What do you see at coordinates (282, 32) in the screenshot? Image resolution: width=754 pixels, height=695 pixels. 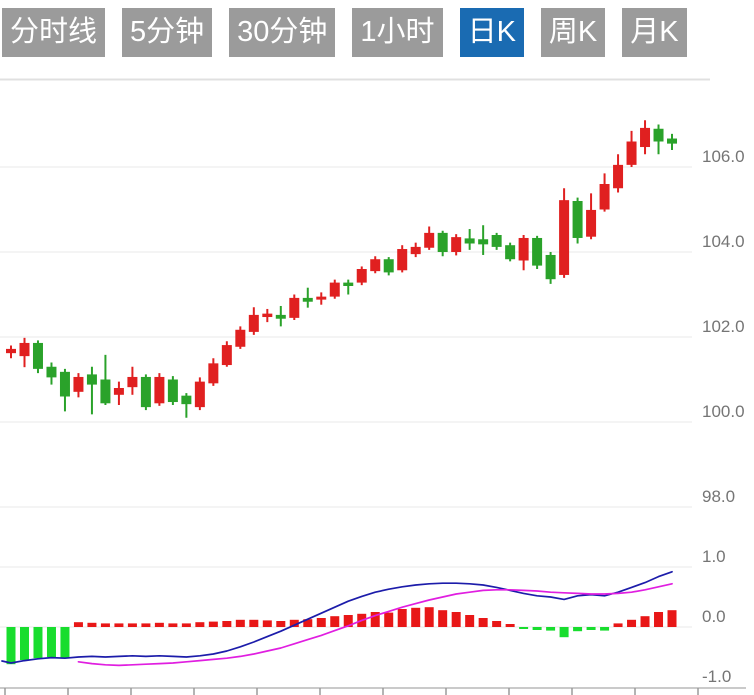 I see `tab-30-minute: 30分钟` at bounding box center [282, 32].